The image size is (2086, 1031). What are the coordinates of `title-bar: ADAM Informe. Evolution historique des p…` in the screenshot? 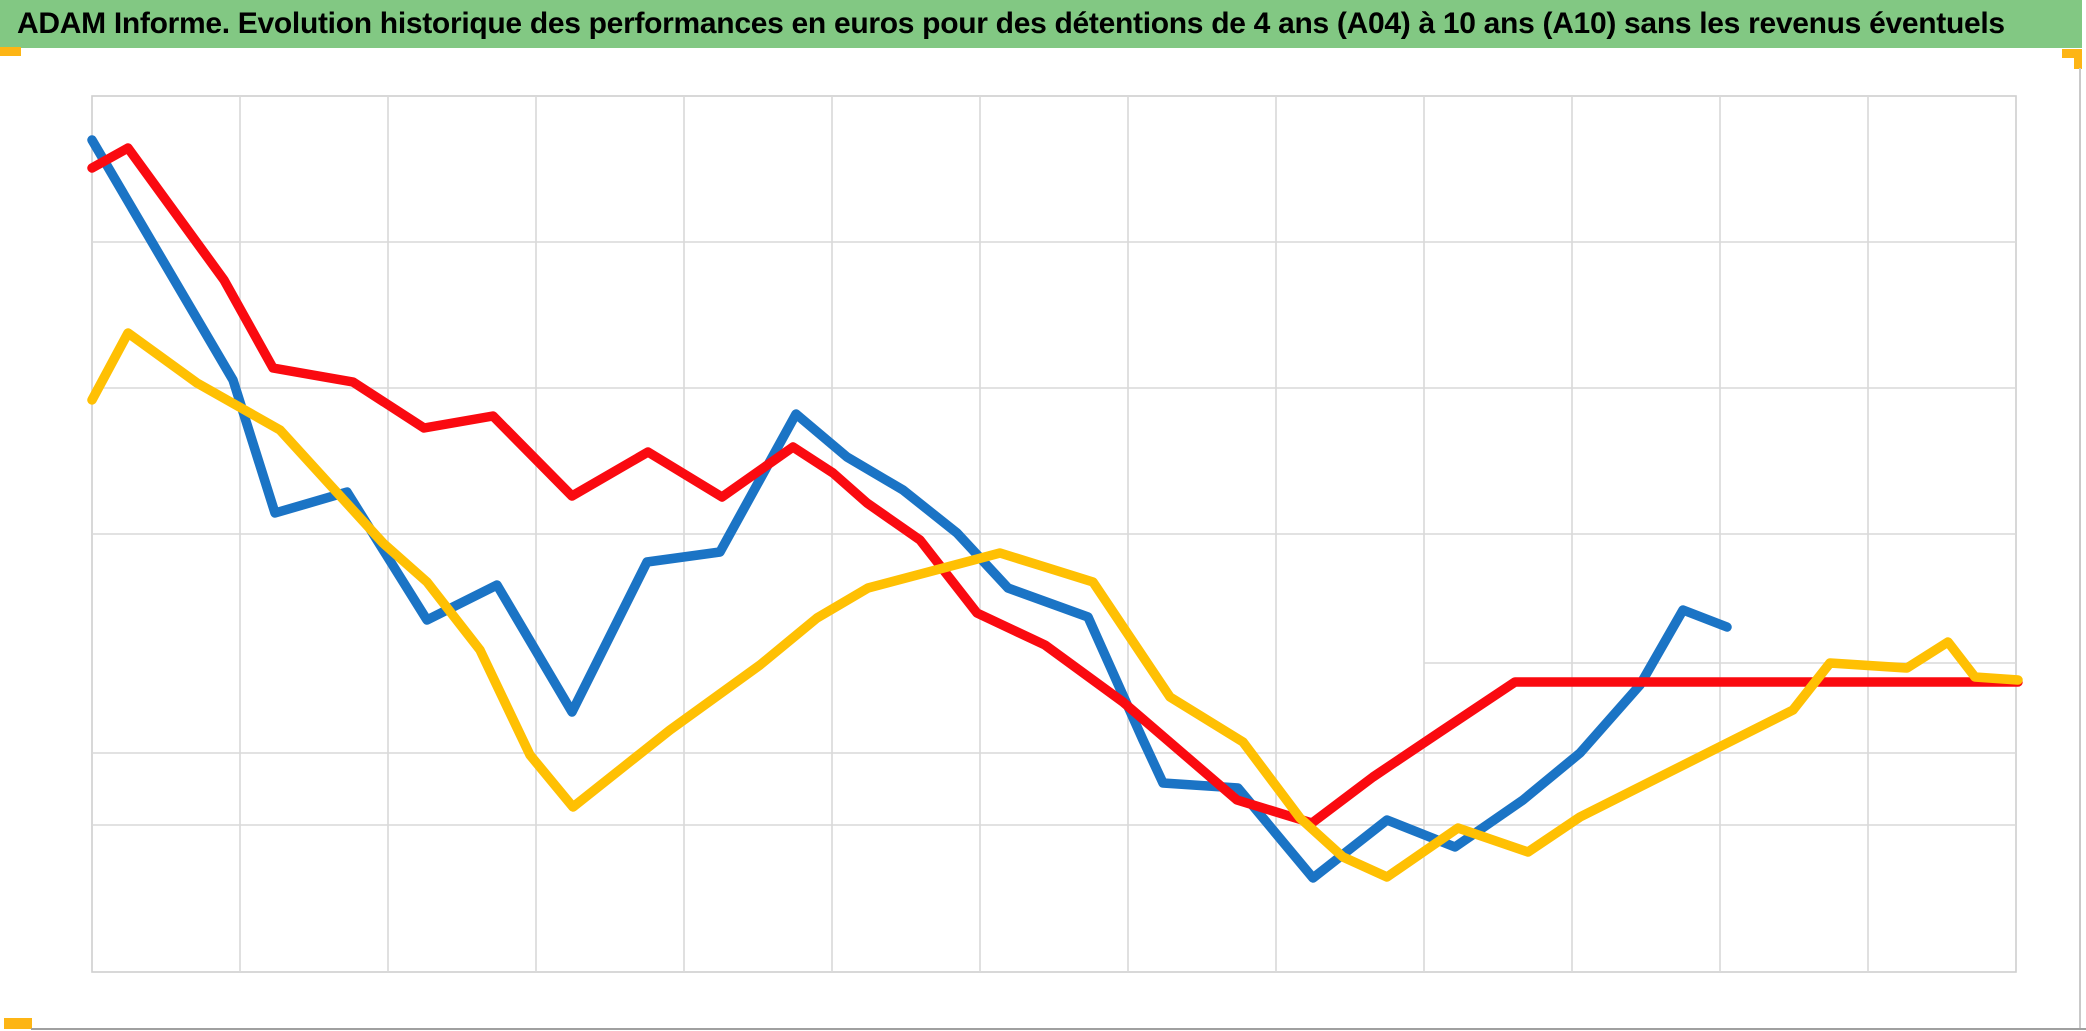 It's located at (1041, 24).